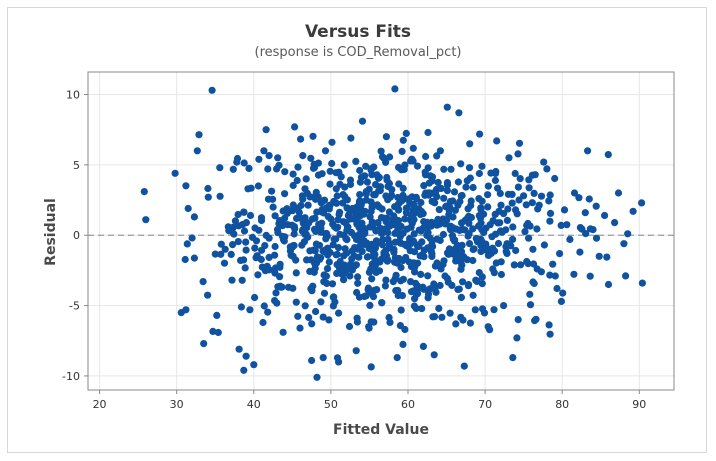 The image size is (716, 461). What do you see at coordinates (639, 404) in the screenshot?
I see `x-tick-label: 90` at bounding box center [639, 404].